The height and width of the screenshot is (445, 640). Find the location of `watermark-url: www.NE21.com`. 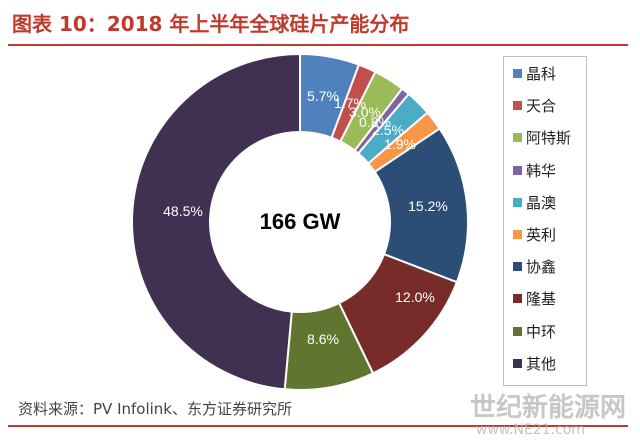

watermark-url: www.NE21.com is located at coordinates (530, 430).